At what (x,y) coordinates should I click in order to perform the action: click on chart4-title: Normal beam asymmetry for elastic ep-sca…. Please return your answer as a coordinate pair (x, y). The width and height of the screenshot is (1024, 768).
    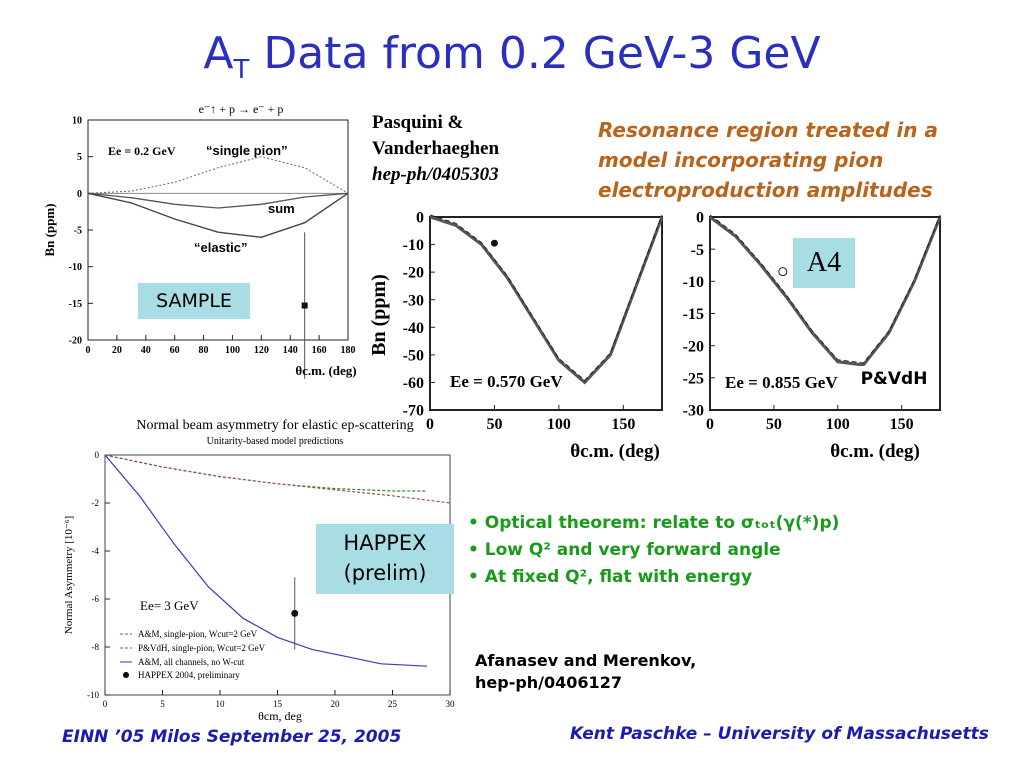
    Looking at the image, I should click on (274, 425).